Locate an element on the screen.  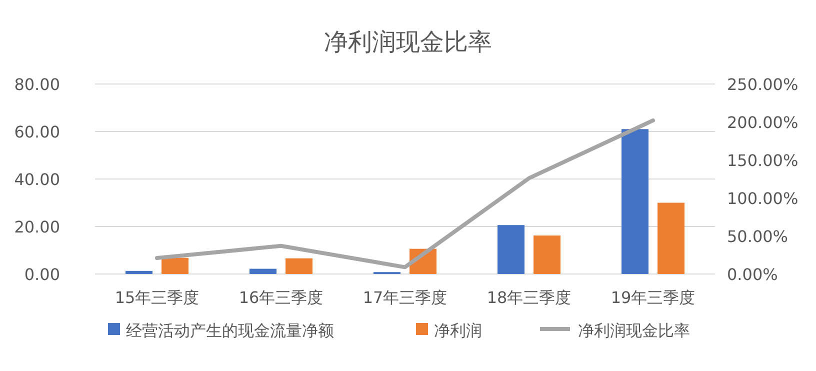
y-tick-label: 40.00 is located at coordinates (37, 179).